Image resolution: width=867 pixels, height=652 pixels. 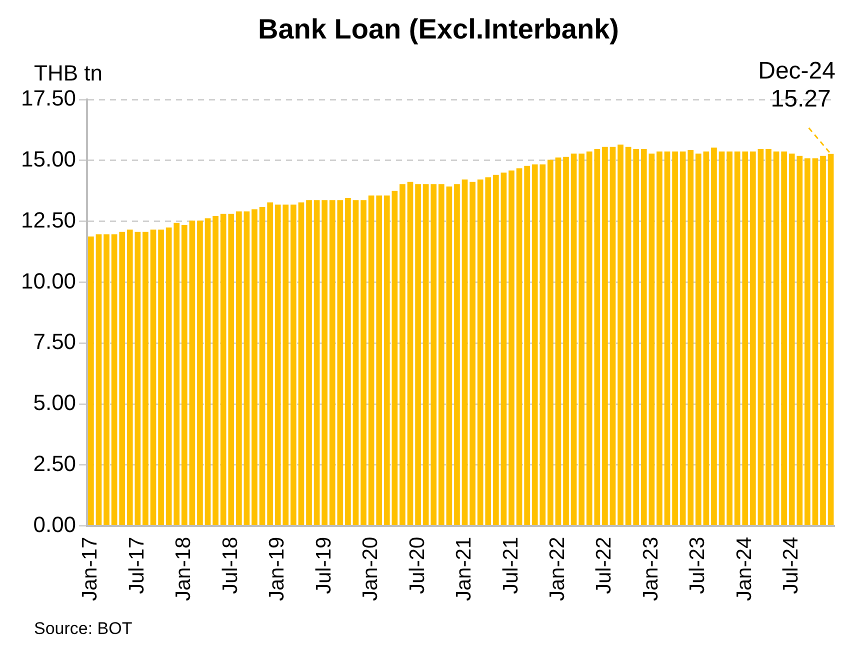 What do you see at coordinates (230, 565) in the screenshot?
I see `x-tick-label: Jul-18` at bounding box center [230, 565].